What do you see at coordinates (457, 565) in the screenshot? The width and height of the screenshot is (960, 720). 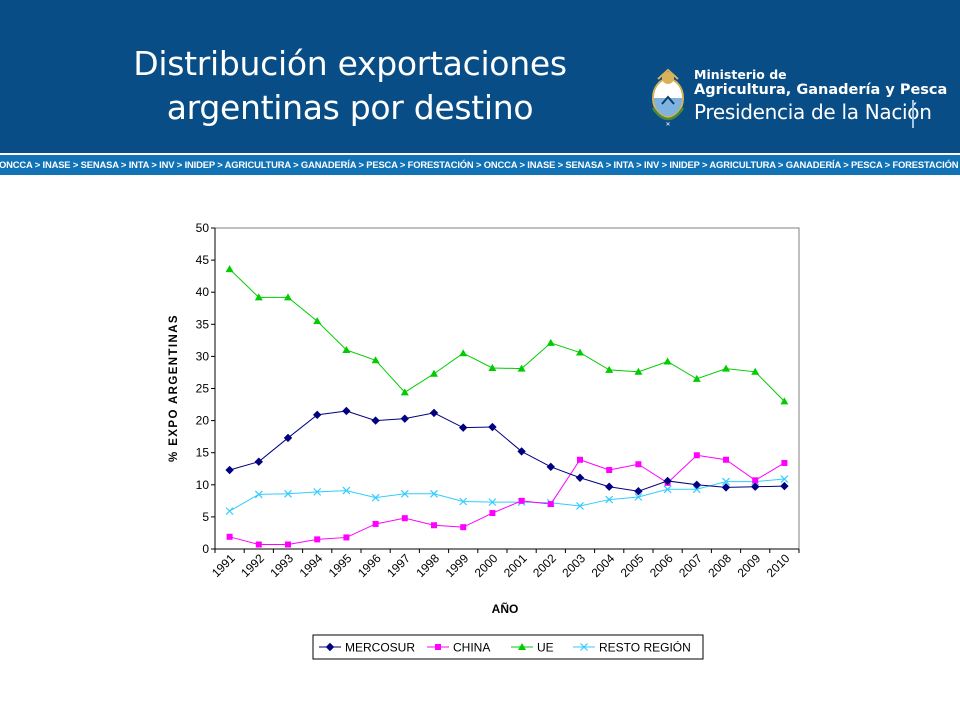 I see `x-tick-label: 1999` at bounding box center [457, 565].